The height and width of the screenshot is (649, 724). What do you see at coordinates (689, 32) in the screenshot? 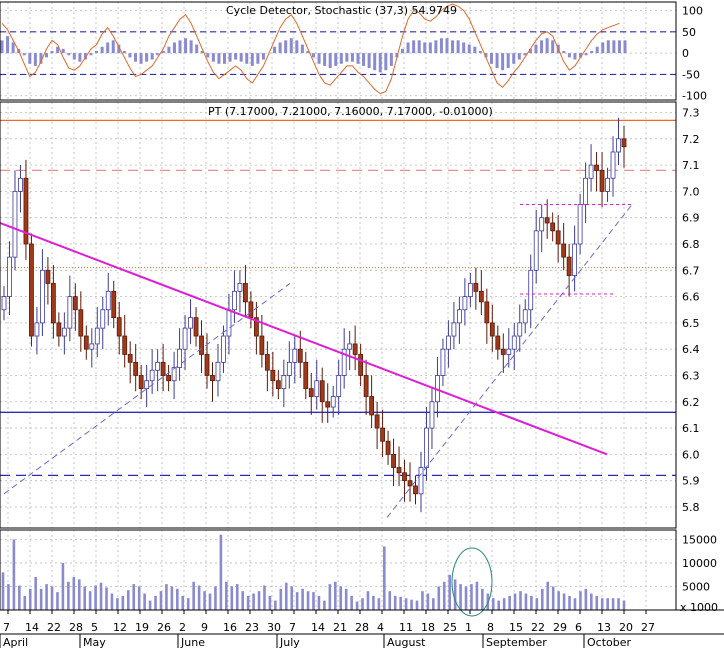
I see `osc-ytick-label: 50` at bounding box center [689, 32].